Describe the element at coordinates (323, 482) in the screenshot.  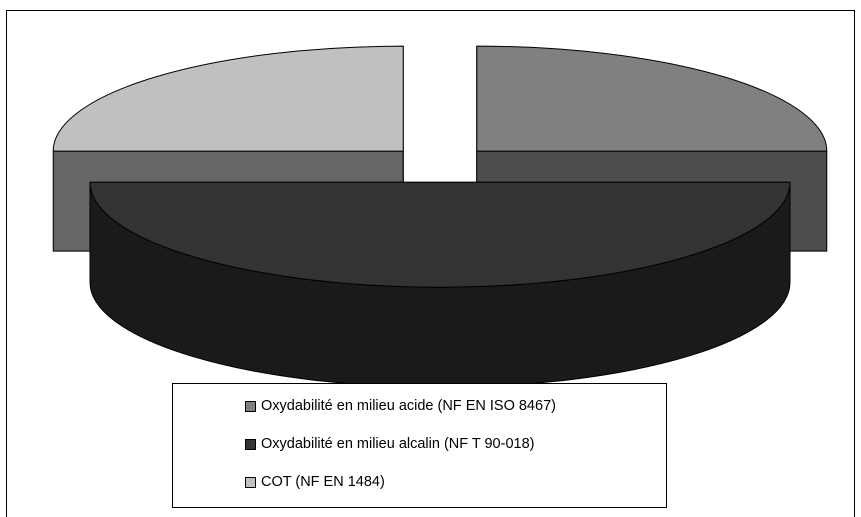
I see `legend-label-cot: COT (NF EN 1484)` at that location.